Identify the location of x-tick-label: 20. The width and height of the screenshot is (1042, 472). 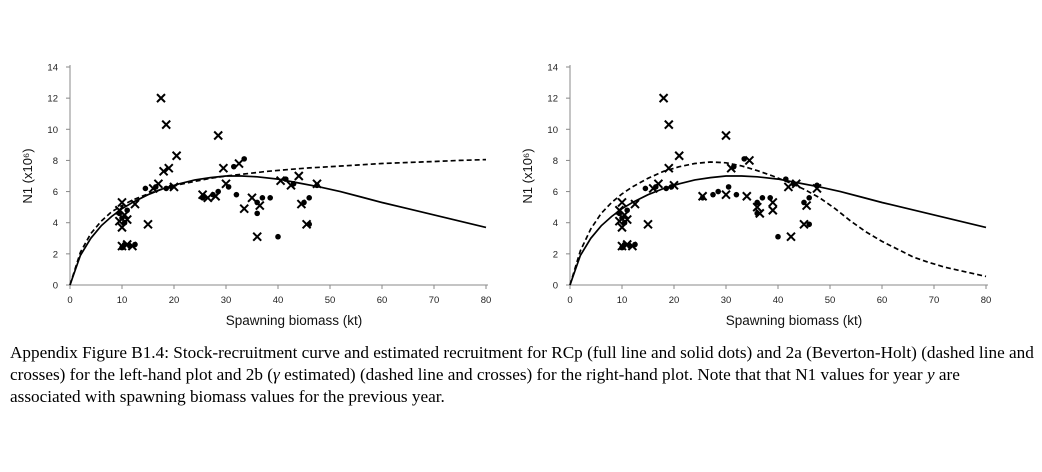
(174, 300).